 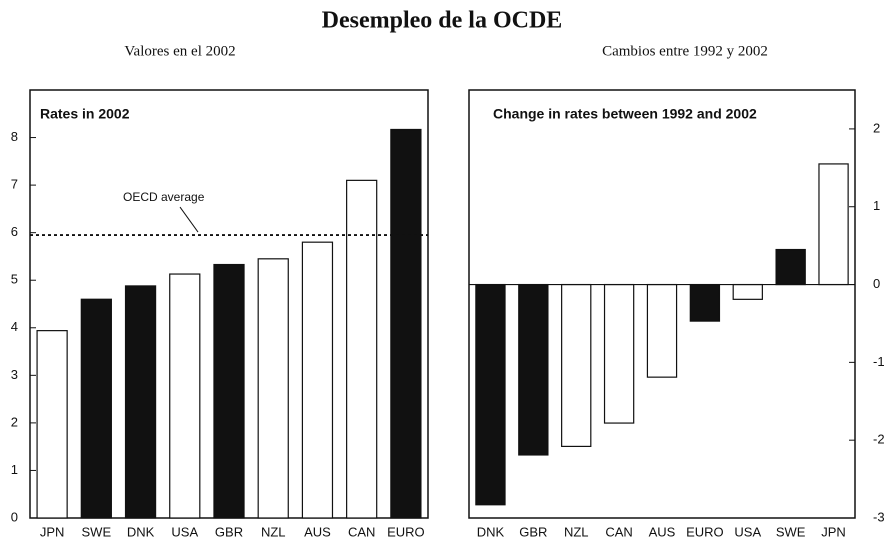 I want to click on subtitle: Cambios entre 1992 y 2002, so click(x=685, y=51).